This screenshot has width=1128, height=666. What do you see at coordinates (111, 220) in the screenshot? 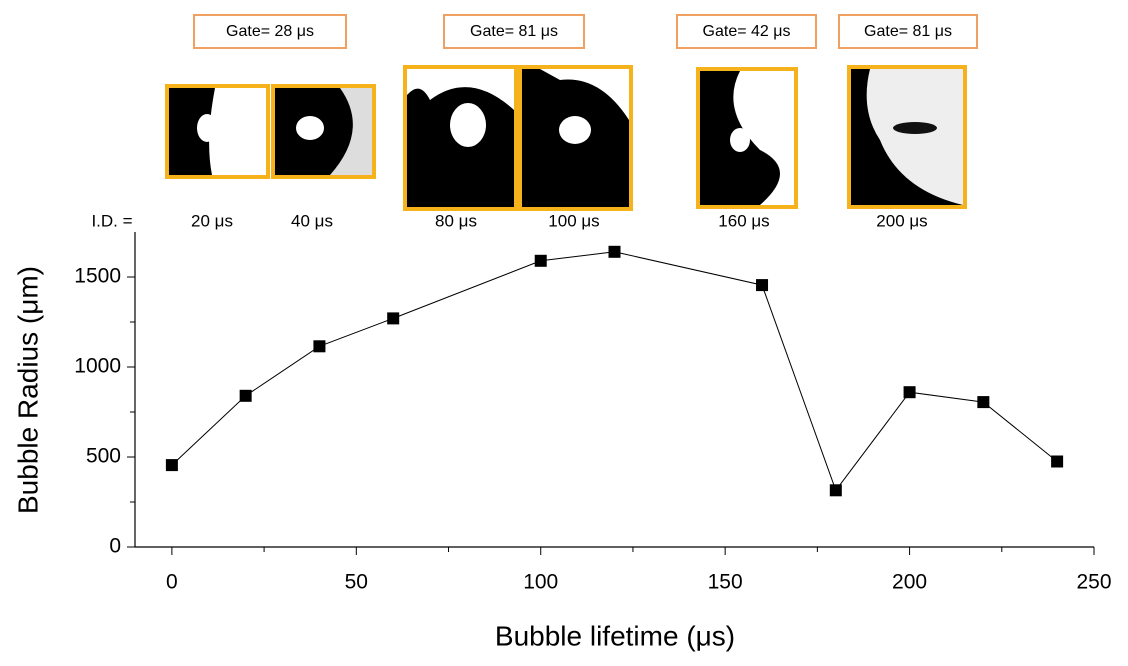
I see `id-prefix: I.D. =` at bounding box center [111, 220].